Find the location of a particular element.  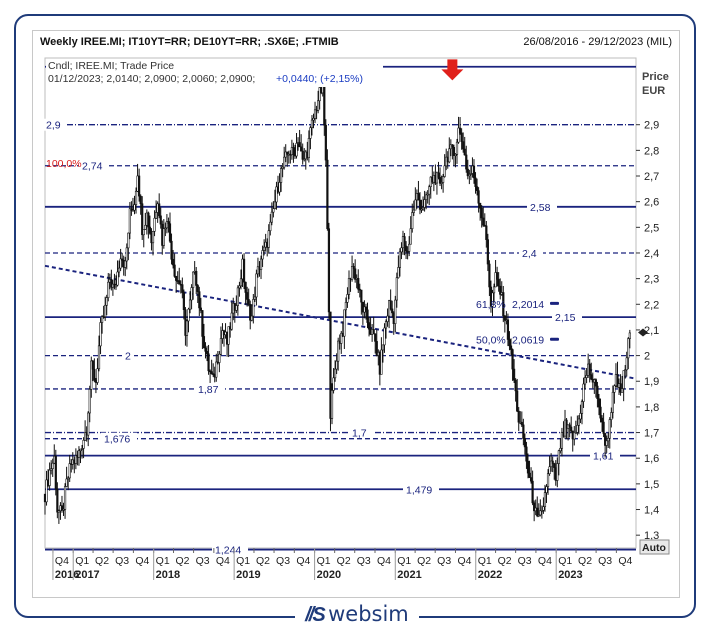

level-label: 1,479 is located at coordinates (419, 490).